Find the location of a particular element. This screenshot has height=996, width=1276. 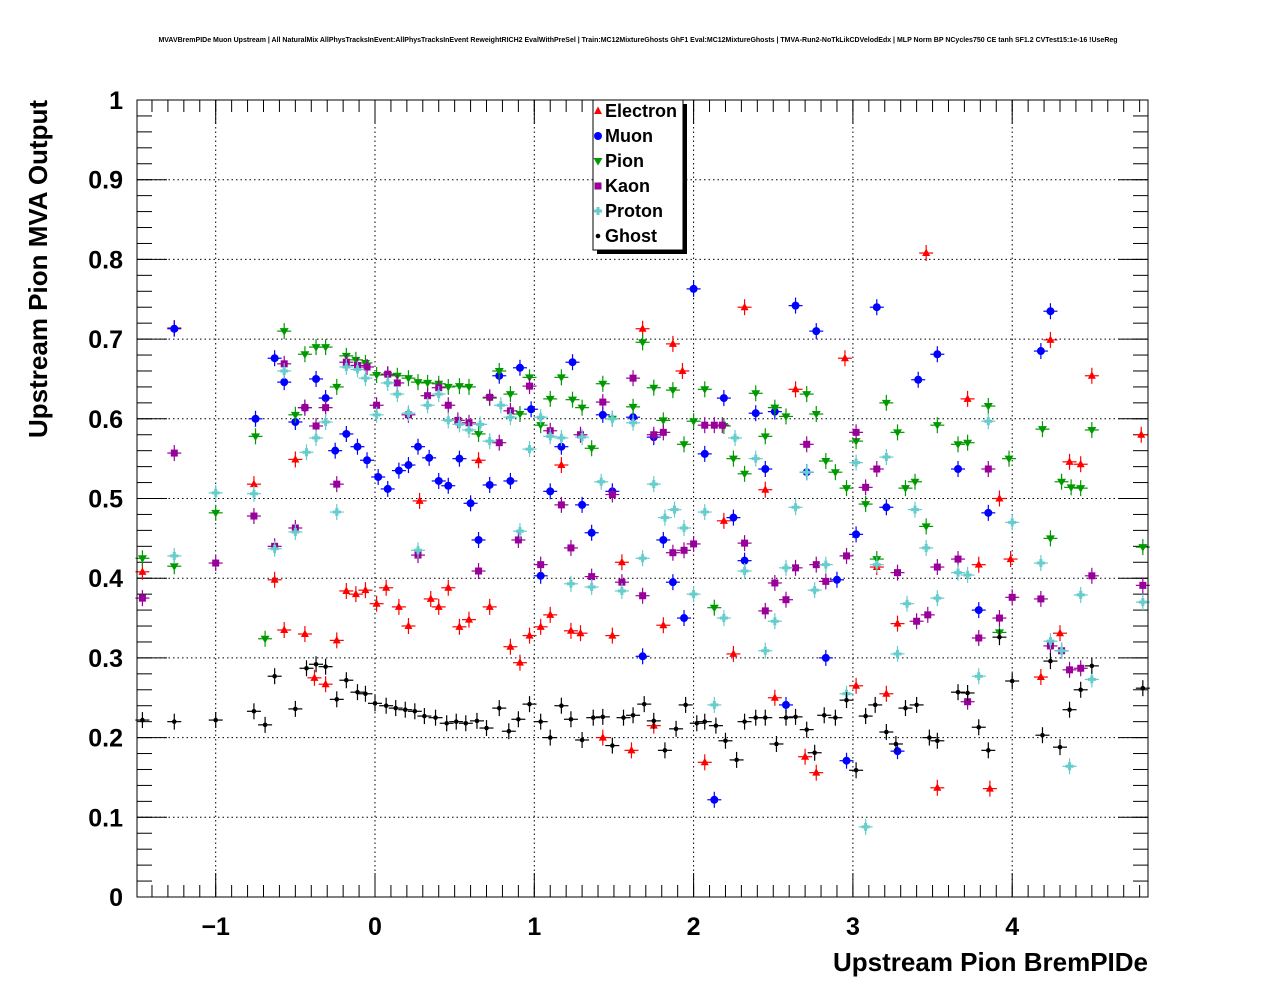

electron-legend-marker-icon is located at coordinates (598, 110).